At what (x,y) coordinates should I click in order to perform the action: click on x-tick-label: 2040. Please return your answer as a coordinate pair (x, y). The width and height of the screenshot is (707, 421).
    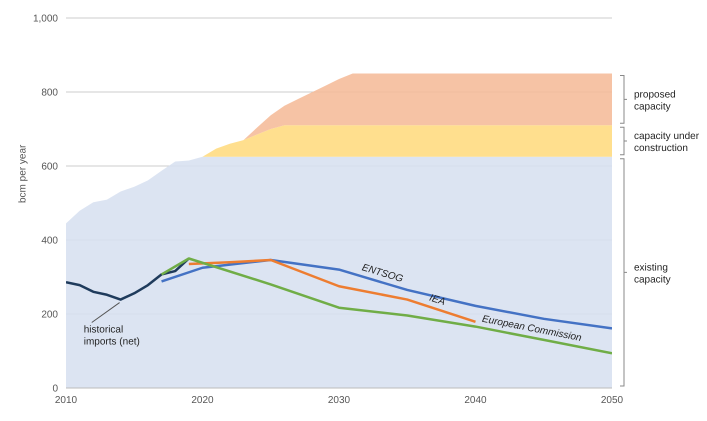
    Looking at the image, I should click on (476, 400).